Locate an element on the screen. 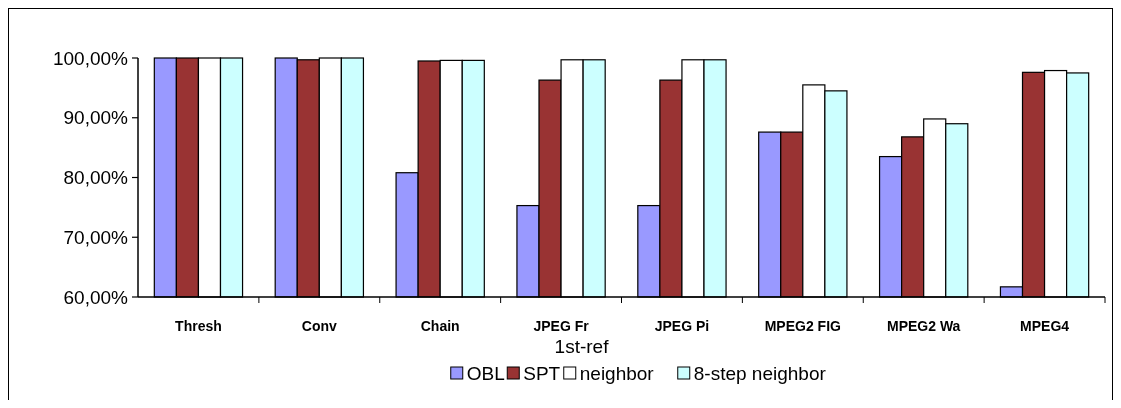 The width and height of the screenshot is (1121, 408). x-tick-label: MPEG2 Wa is located at coordinates (923, 326).